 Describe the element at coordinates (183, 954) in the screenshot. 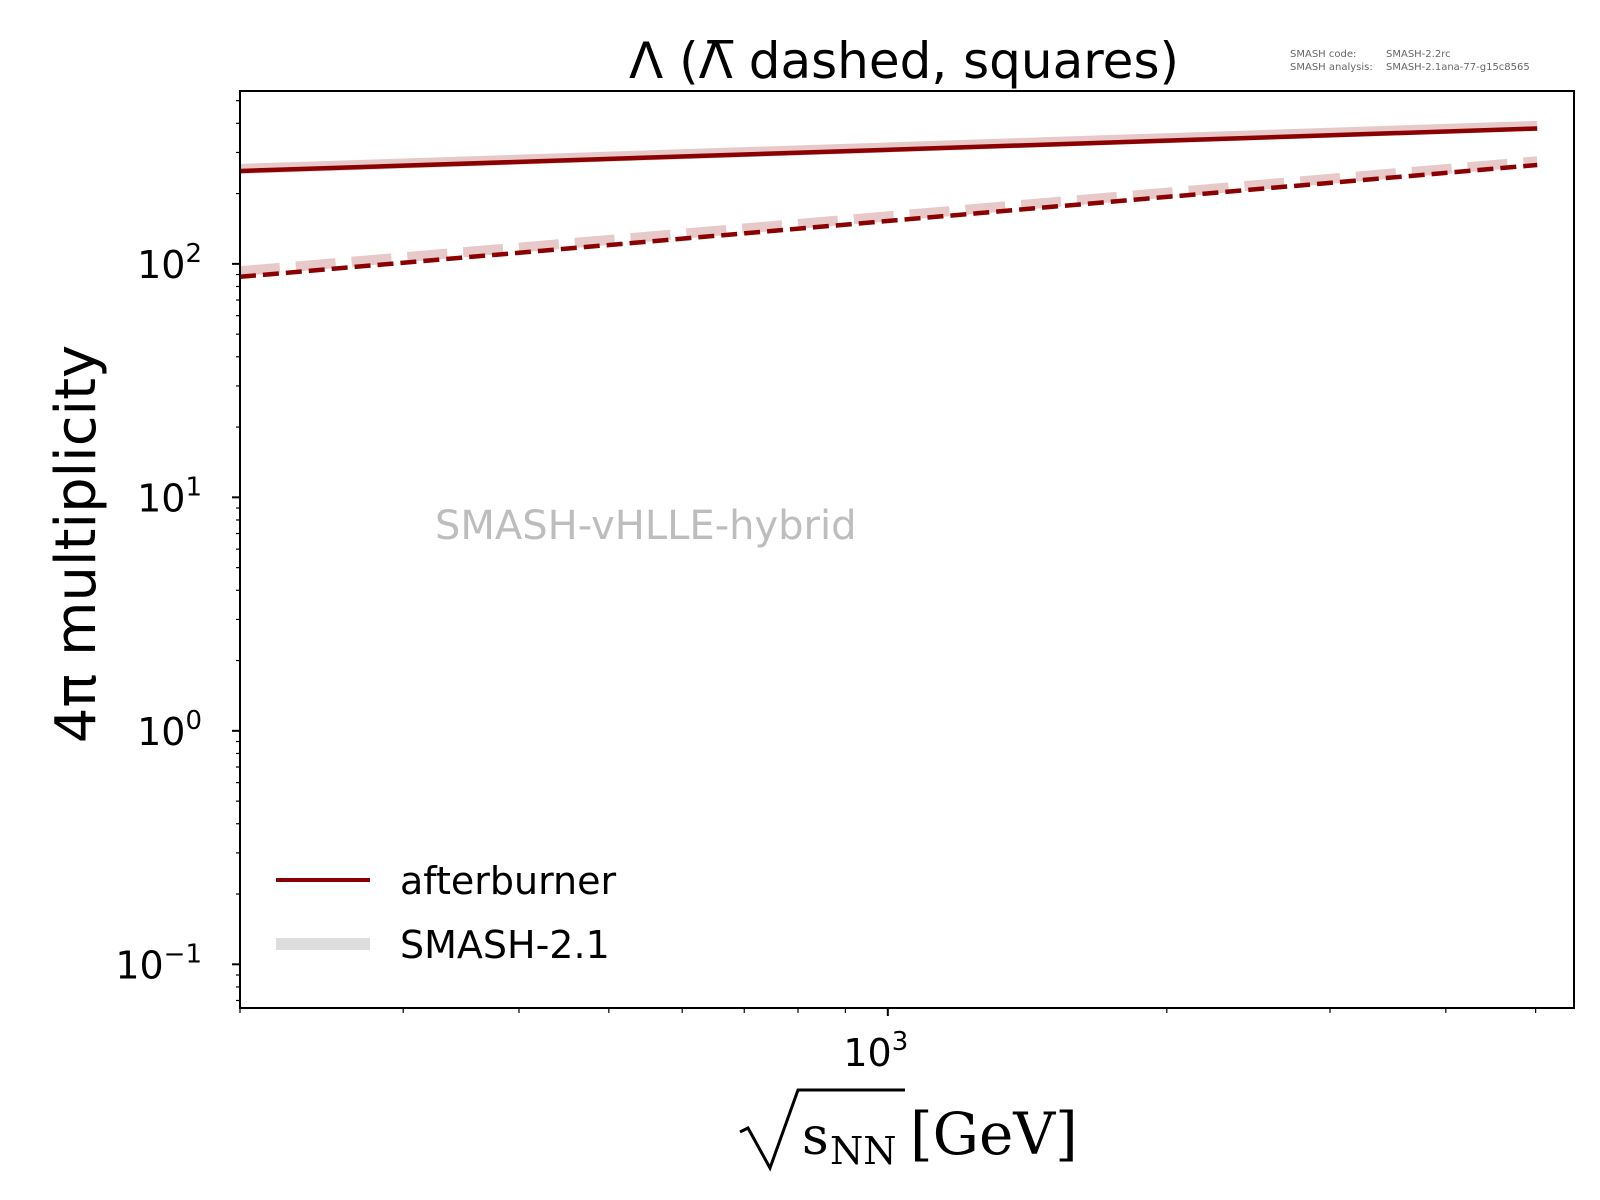

I see `y-tick-exponent: −1` at that location.